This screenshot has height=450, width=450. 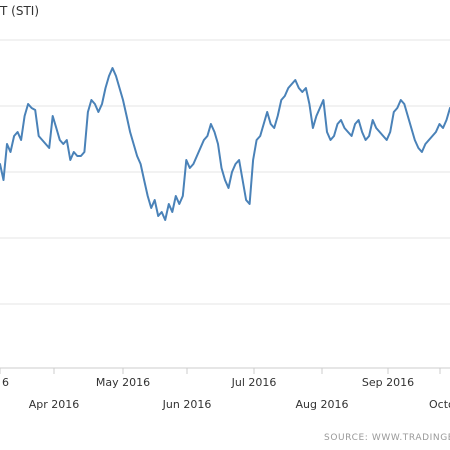 What do you see at coordinates (322, 404) in the screenshot?
I see `x-tick-label: Aug 2016` at bounding box center [322, 404].